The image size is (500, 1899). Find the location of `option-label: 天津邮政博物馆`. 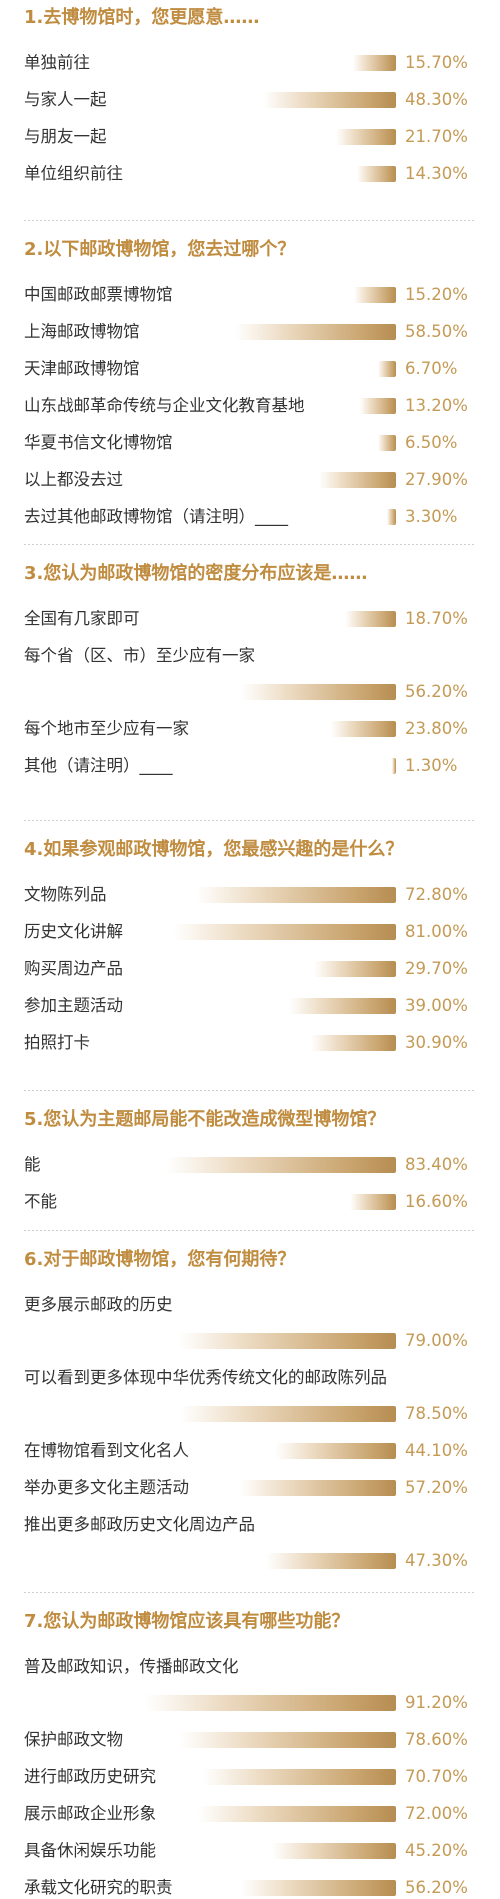

option-label: 天津邮政博物馆 is located at coordinates (82, 368).